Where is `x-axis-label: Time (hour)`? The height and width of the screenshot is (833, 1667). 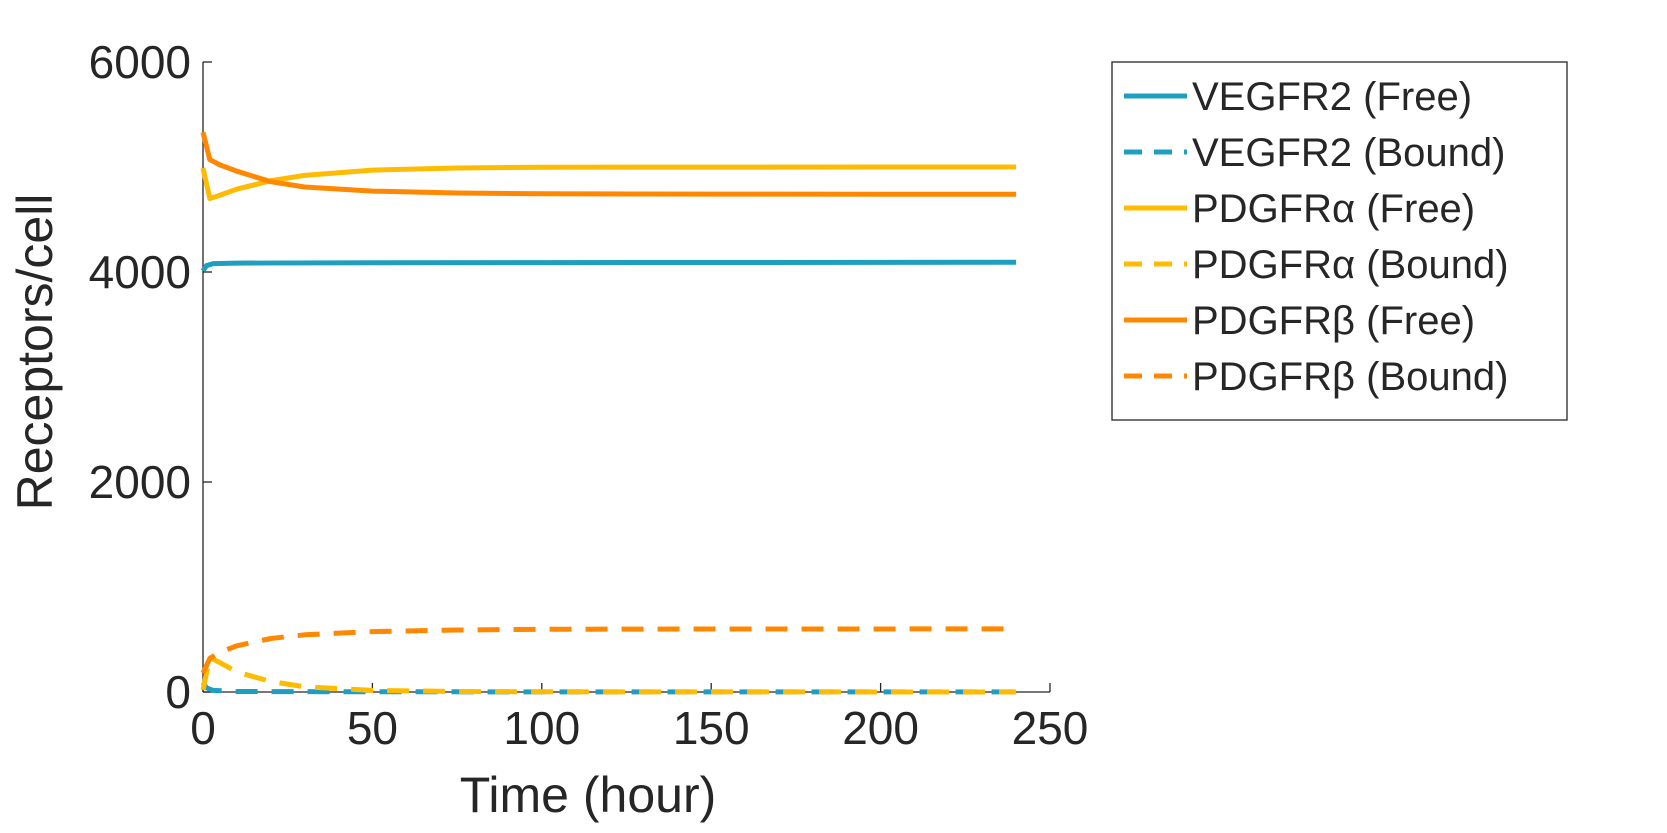
x-axis-label: Time (hour) is located at coordinates (588, 795).